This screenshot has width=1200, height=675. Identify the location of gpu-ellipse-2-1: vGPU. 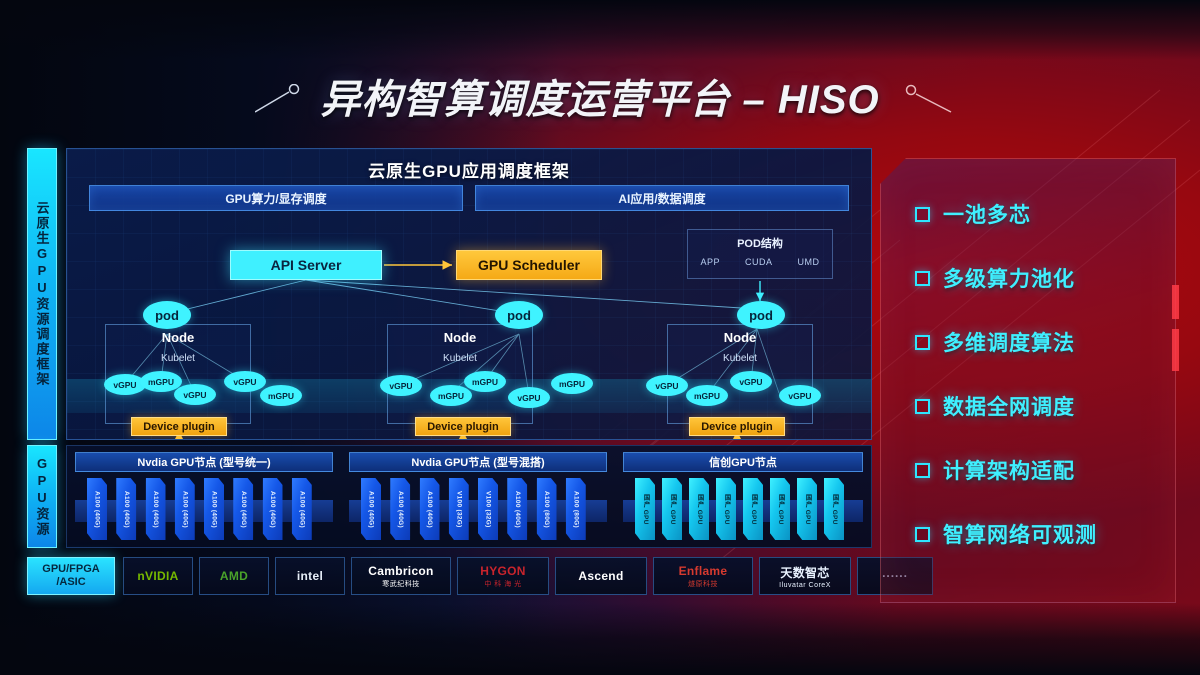
(401, 385).